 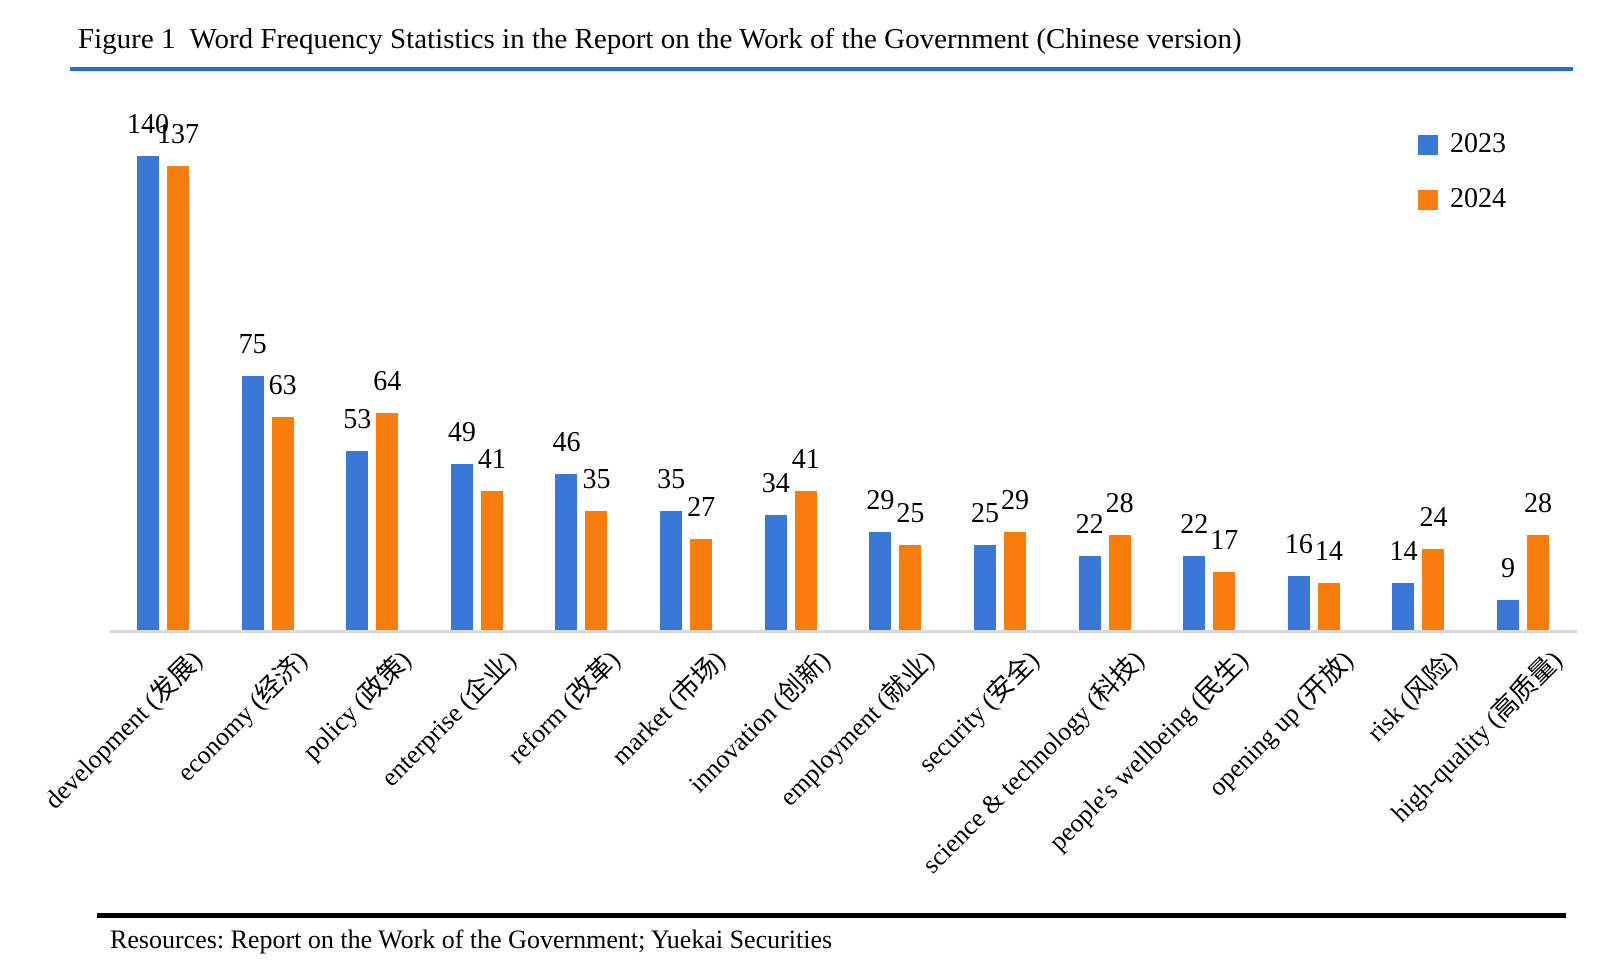 I want to click on bar-2024-employment, so click(x=910, y=587).